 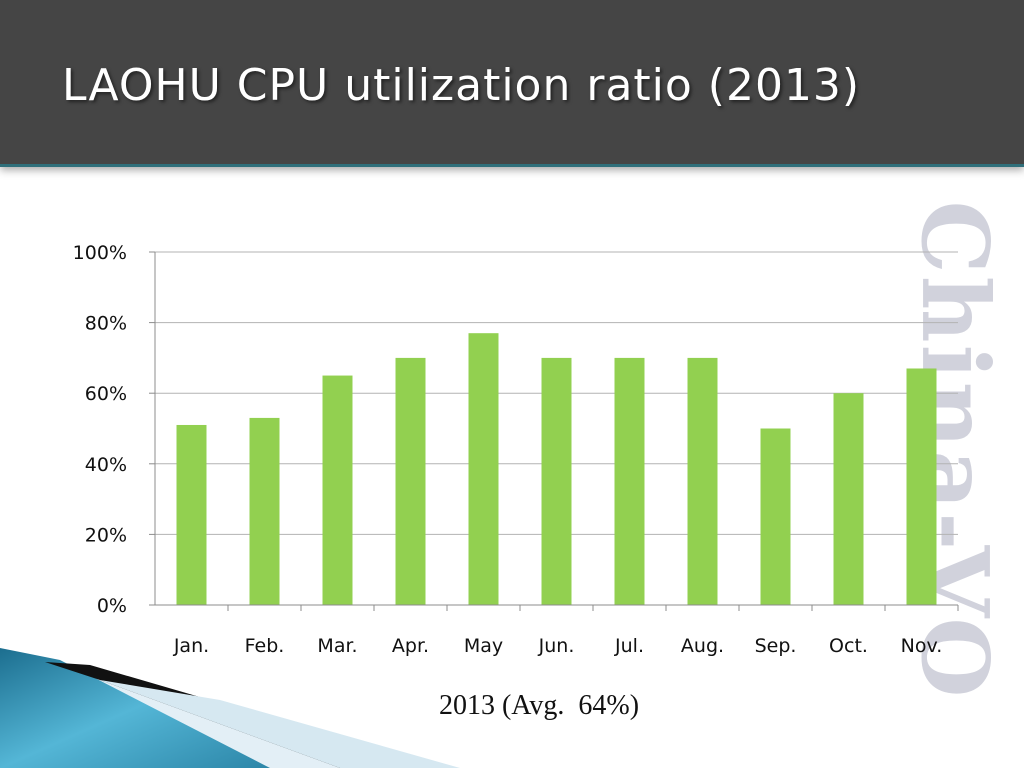 What do you see at coordinates (230, 708) in the screenshot?
I see `decorative-swoosh` at bounding box center [230, 708].